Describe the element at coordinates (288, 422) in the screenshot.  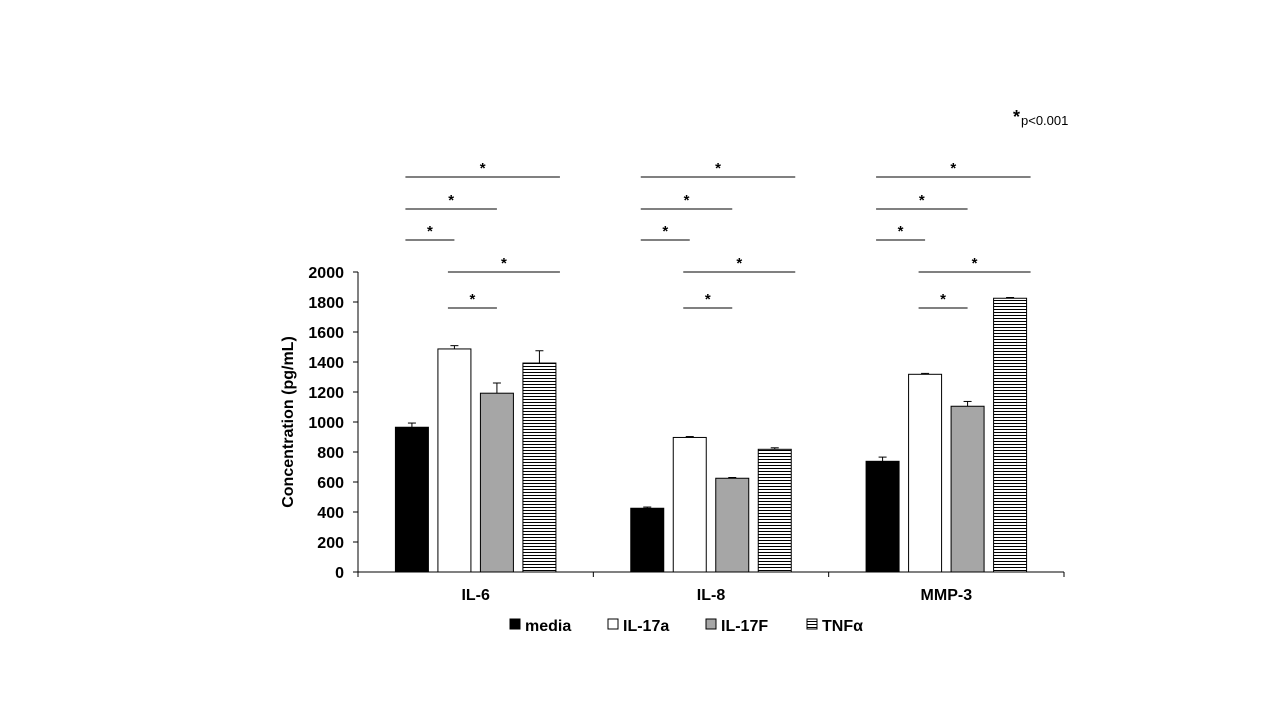
I see `y-axis-title: Concentration (pg/mL)` at that location.